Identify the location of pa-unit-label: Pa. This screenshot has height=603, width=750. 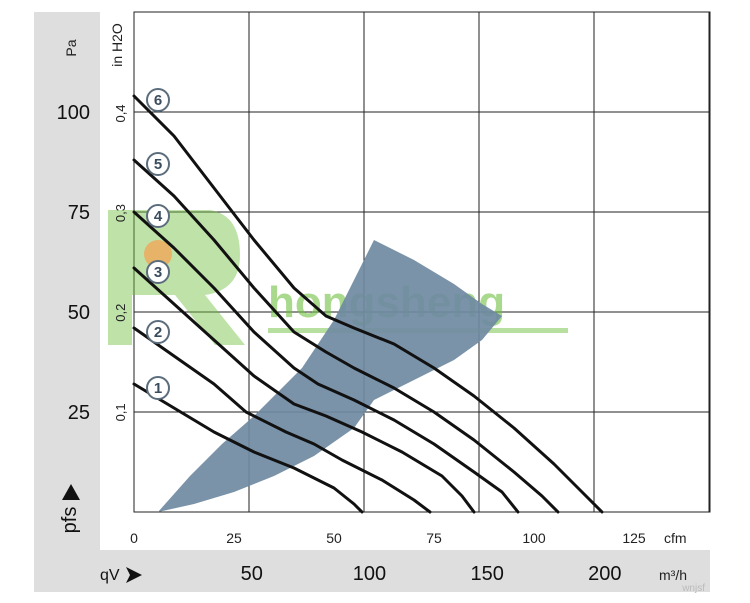
(71, 47).